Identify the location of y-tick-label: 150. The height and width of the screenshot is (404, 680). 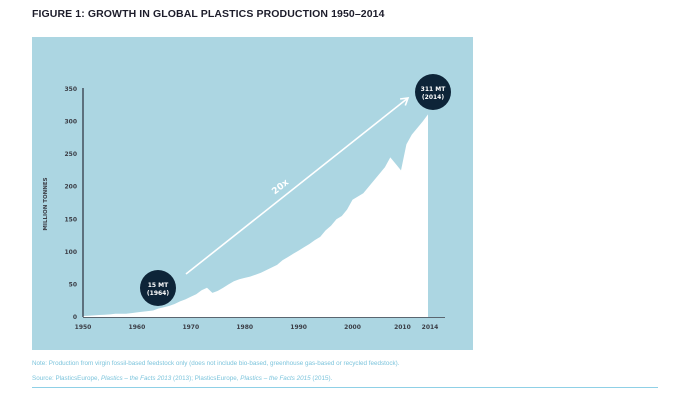
(70, 219).